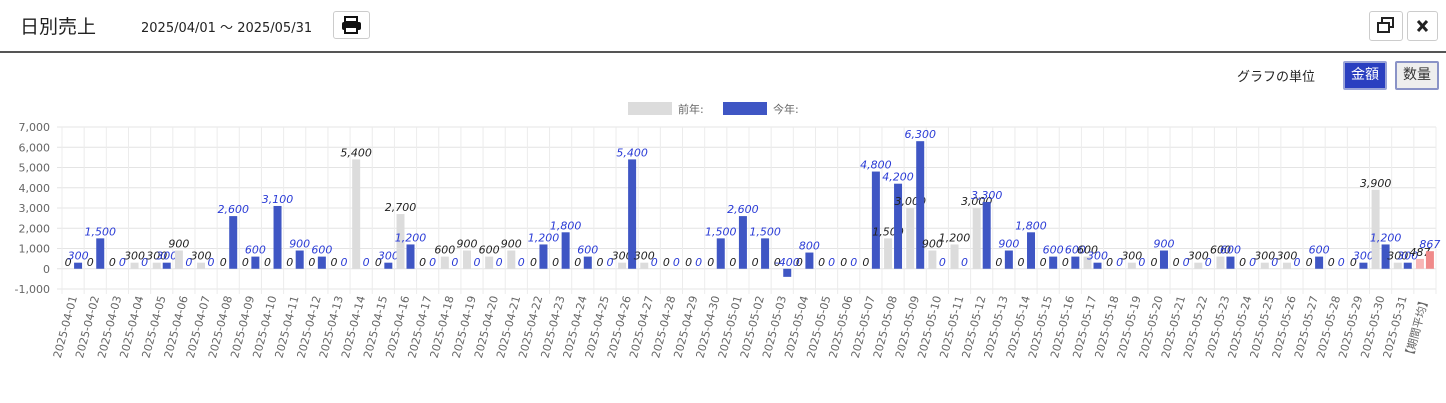 The width and height of the screenshot is (1446, 403). I want to click on legend-swatch, so click(650, 108).